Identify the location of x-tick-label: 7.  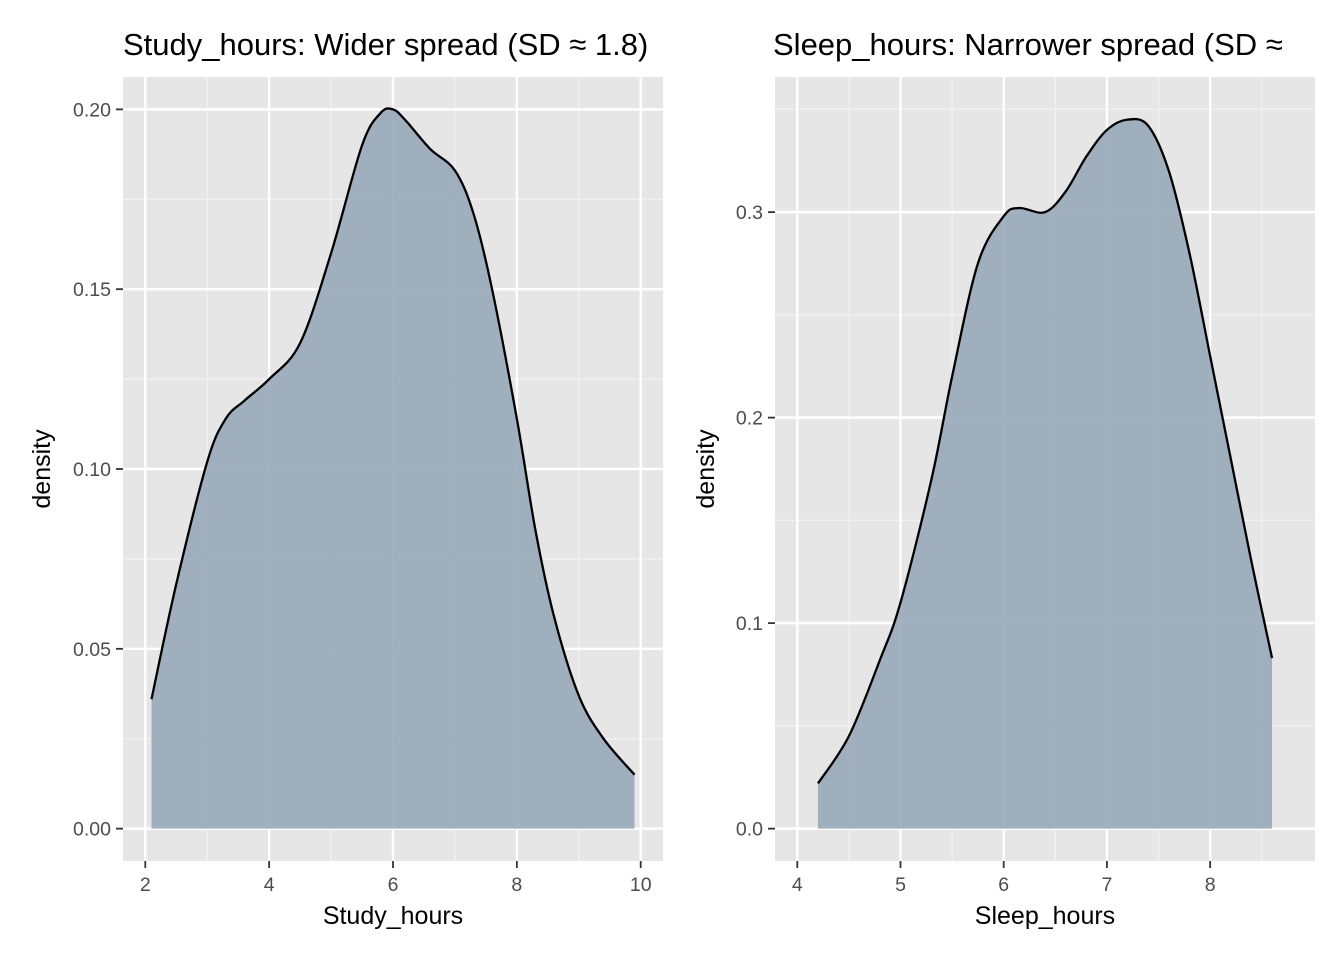
(1106, 885).